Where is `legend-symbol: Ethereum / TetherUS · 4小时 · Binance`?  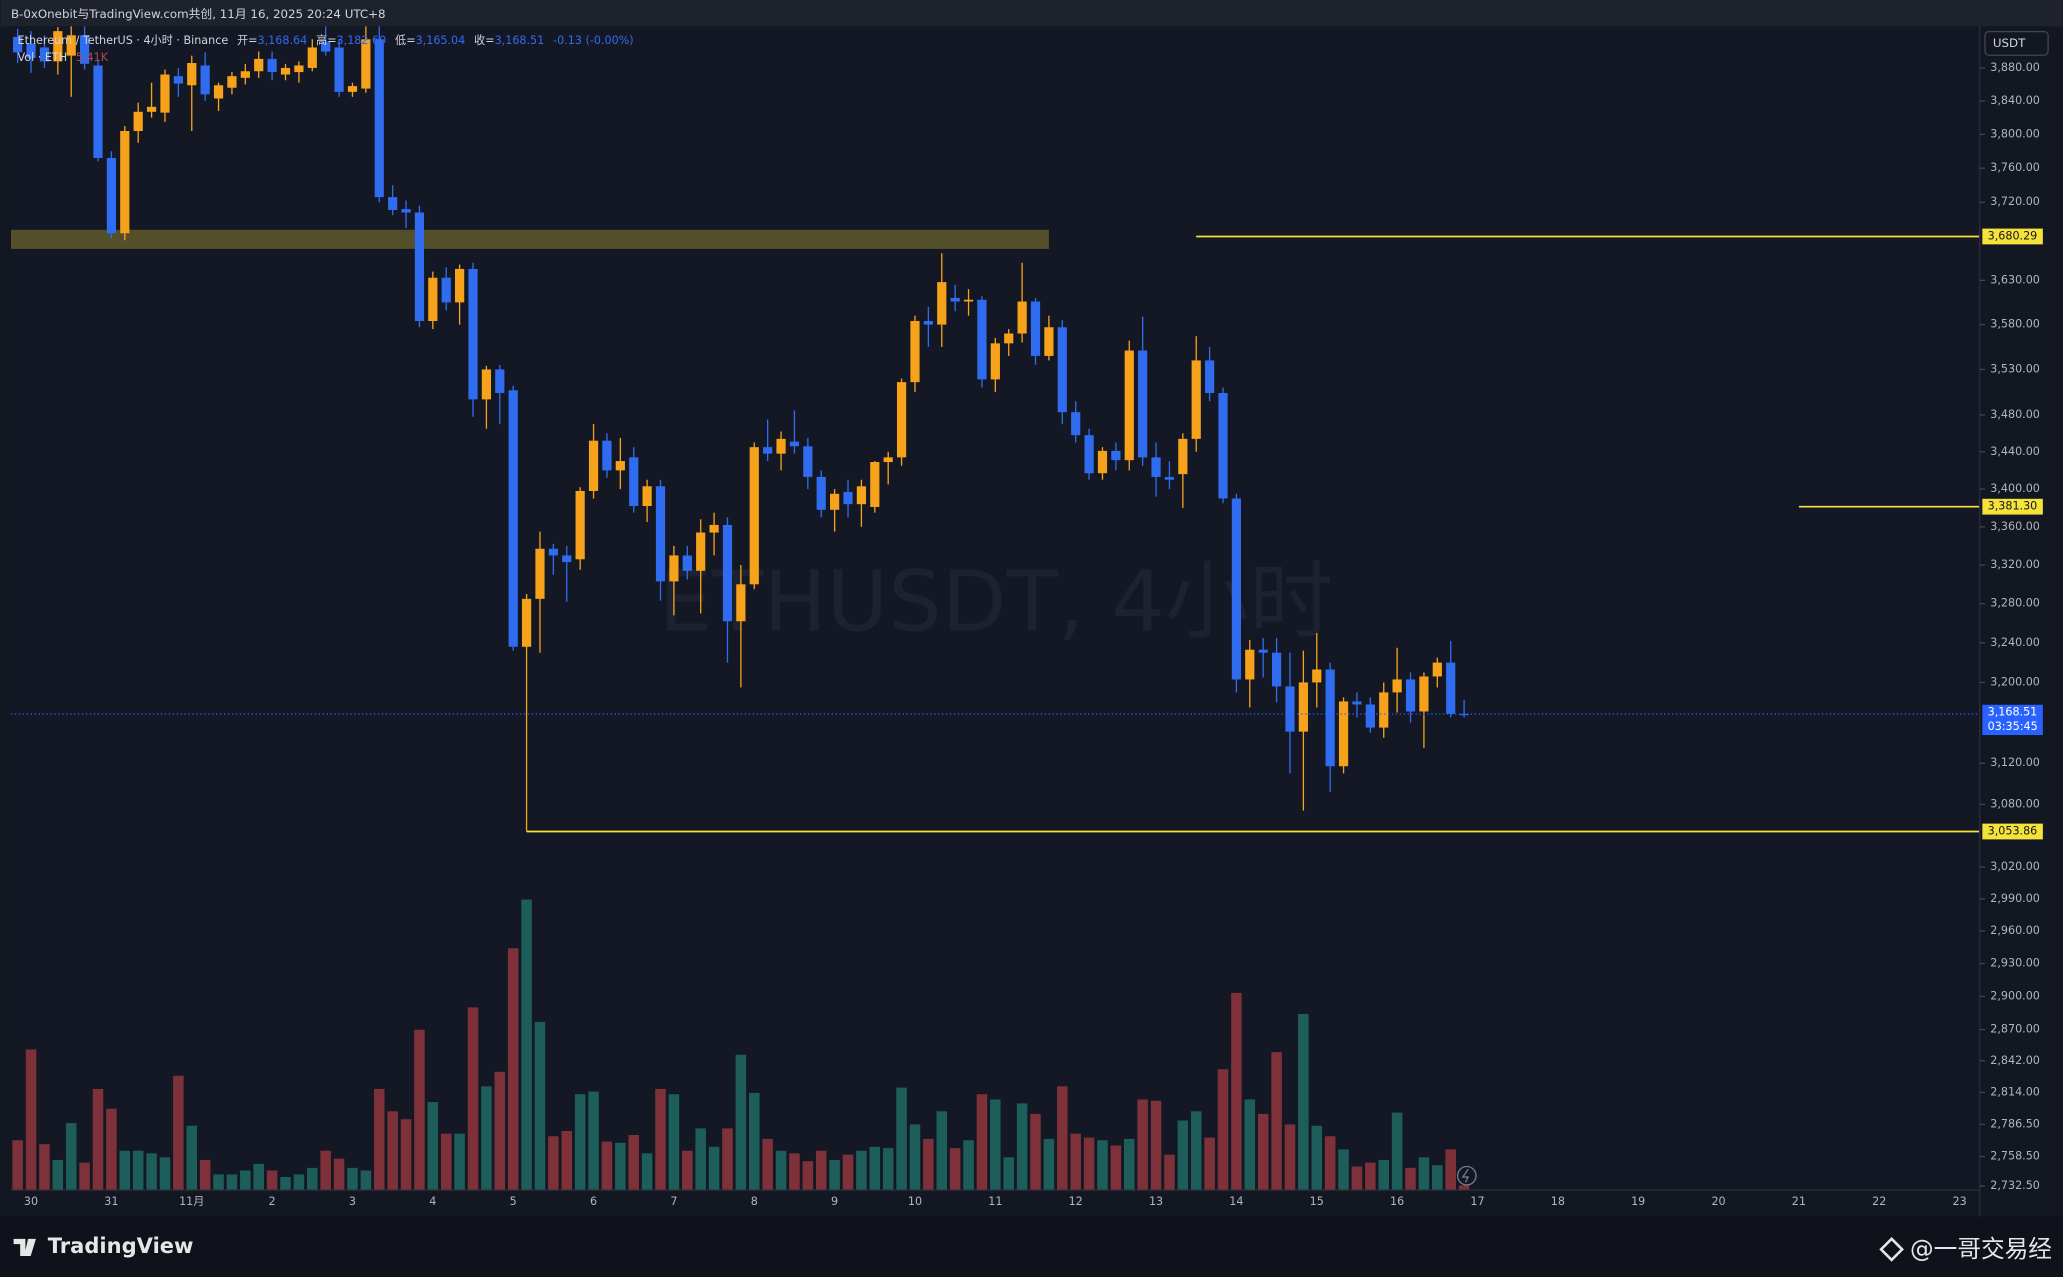 legend-symbol: Ethereum / TetherUS · 4小时 · Binance is located at coordinates (123, 40).